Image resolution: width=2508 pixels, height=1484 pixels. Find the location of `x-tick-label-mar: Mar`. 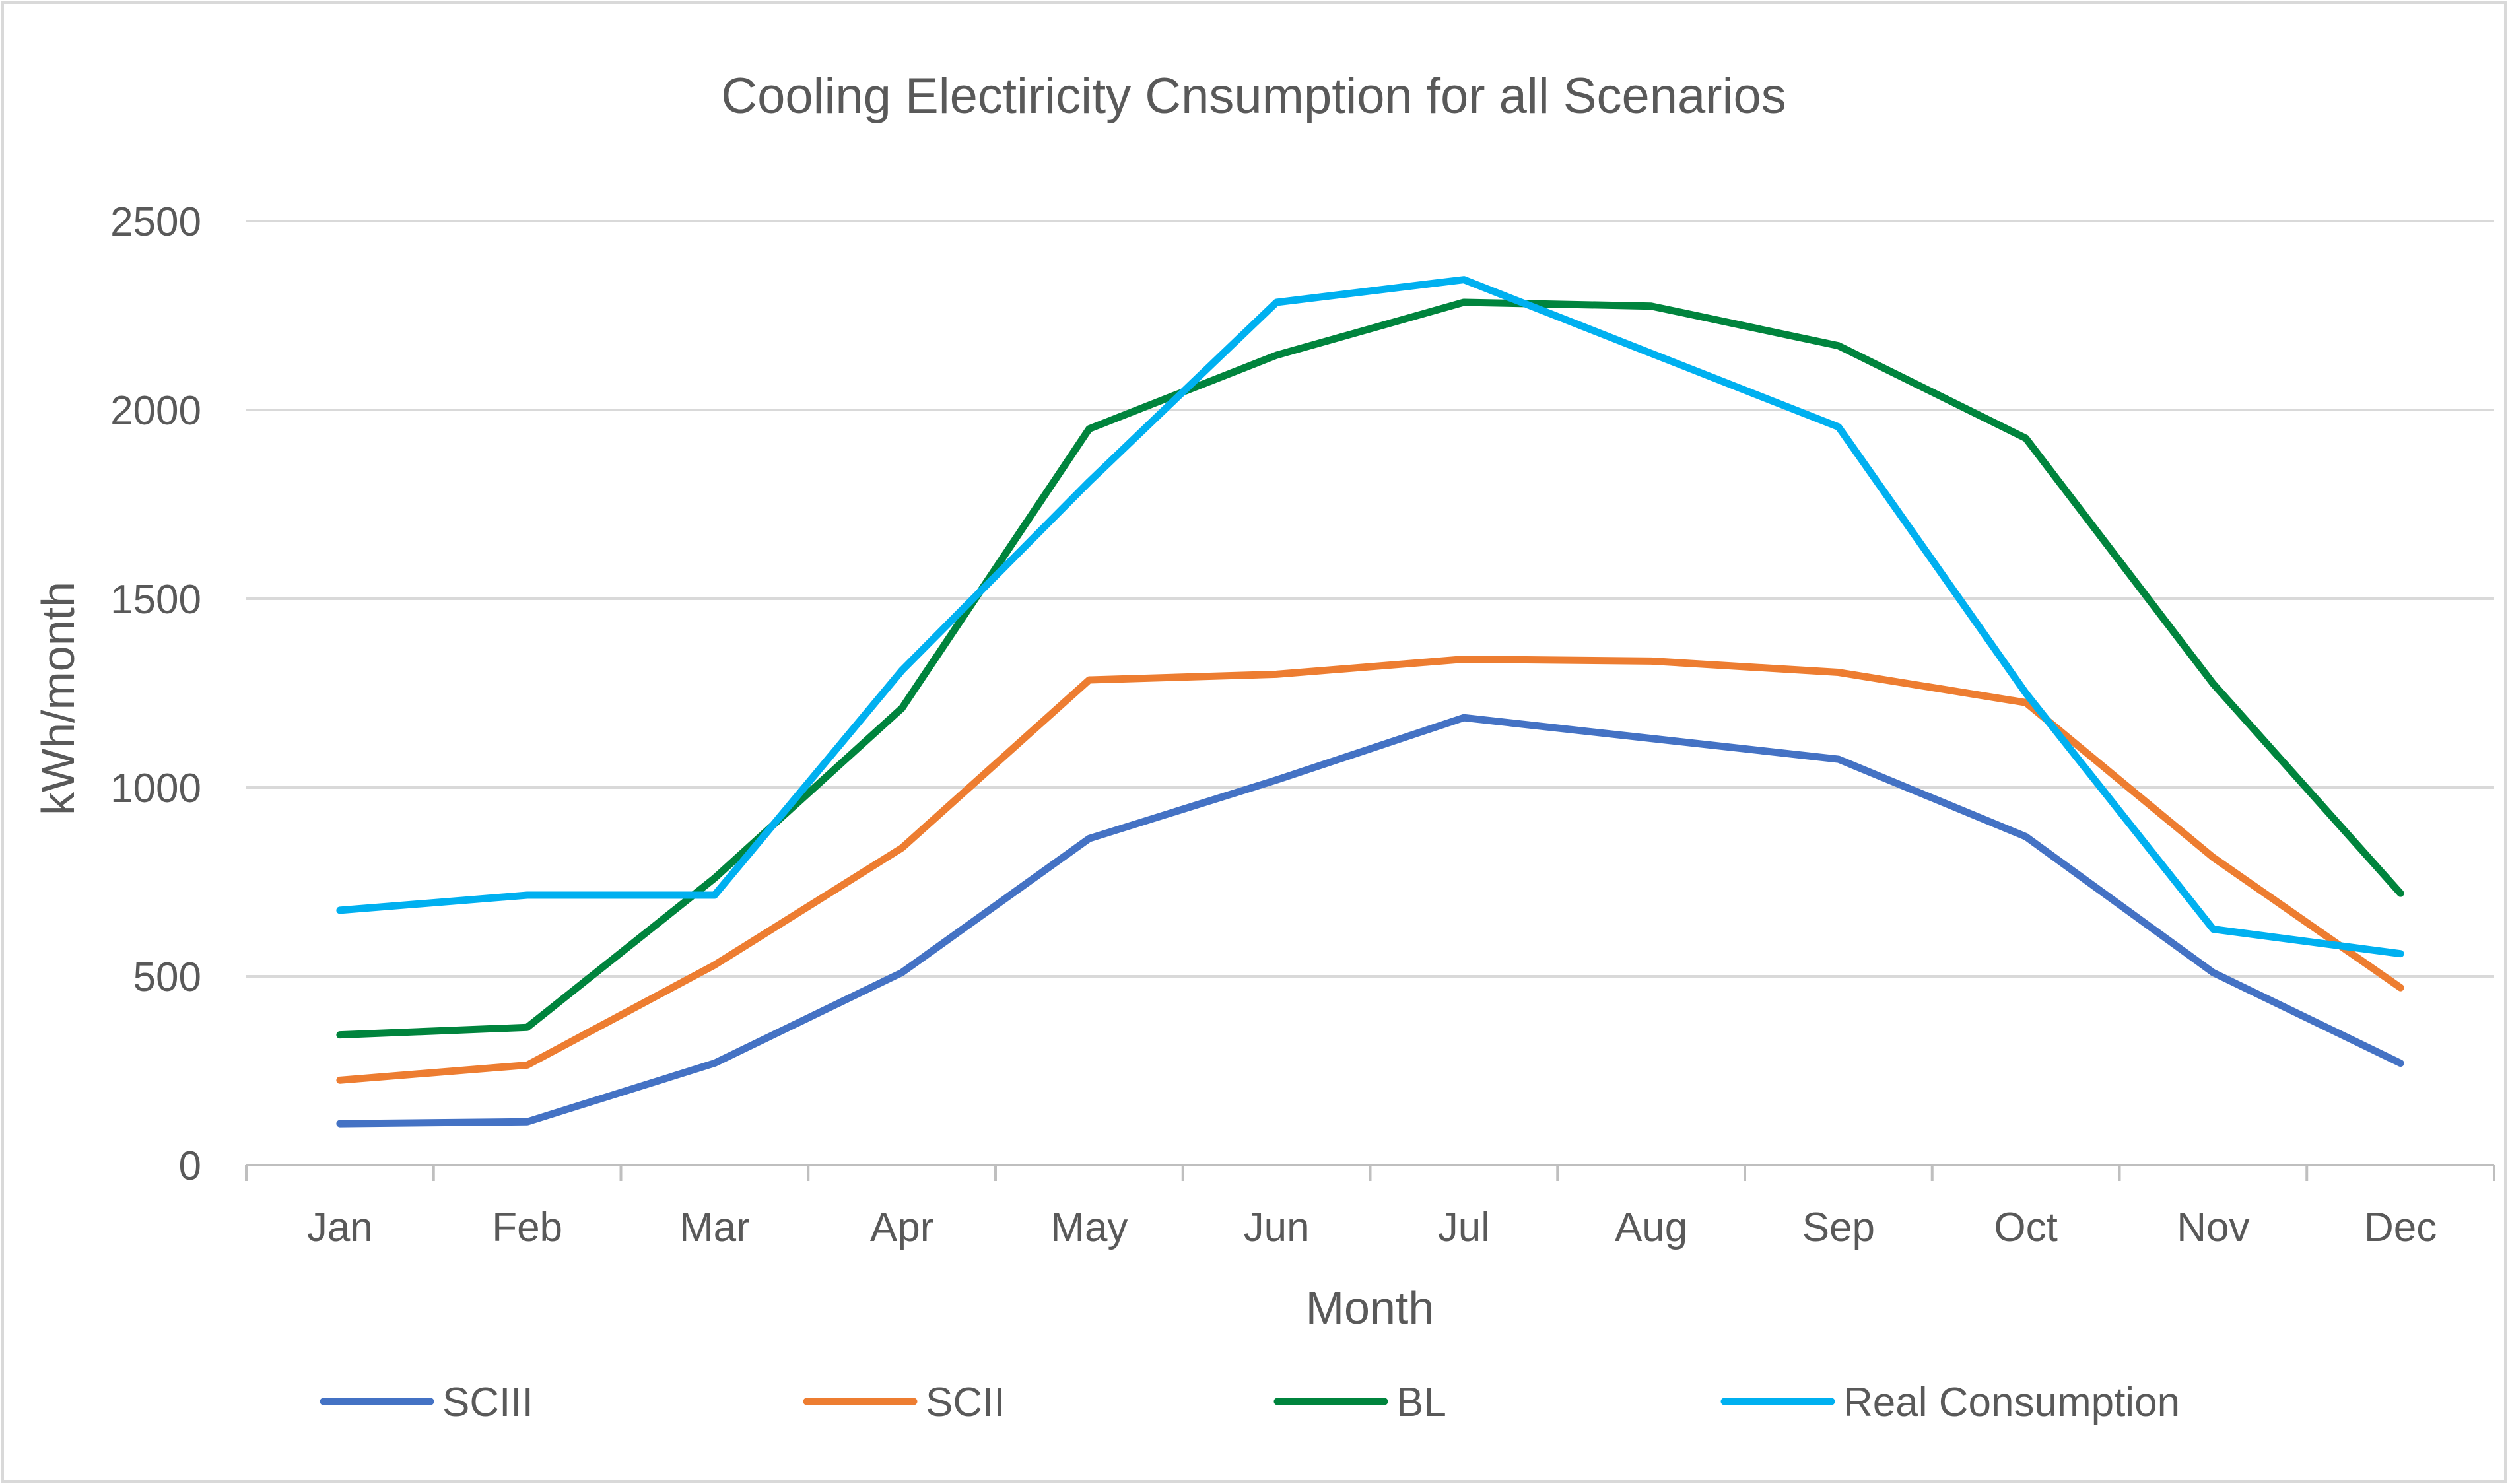

x-tick-label-mar: Mar is located at coordinates (714, 1227).